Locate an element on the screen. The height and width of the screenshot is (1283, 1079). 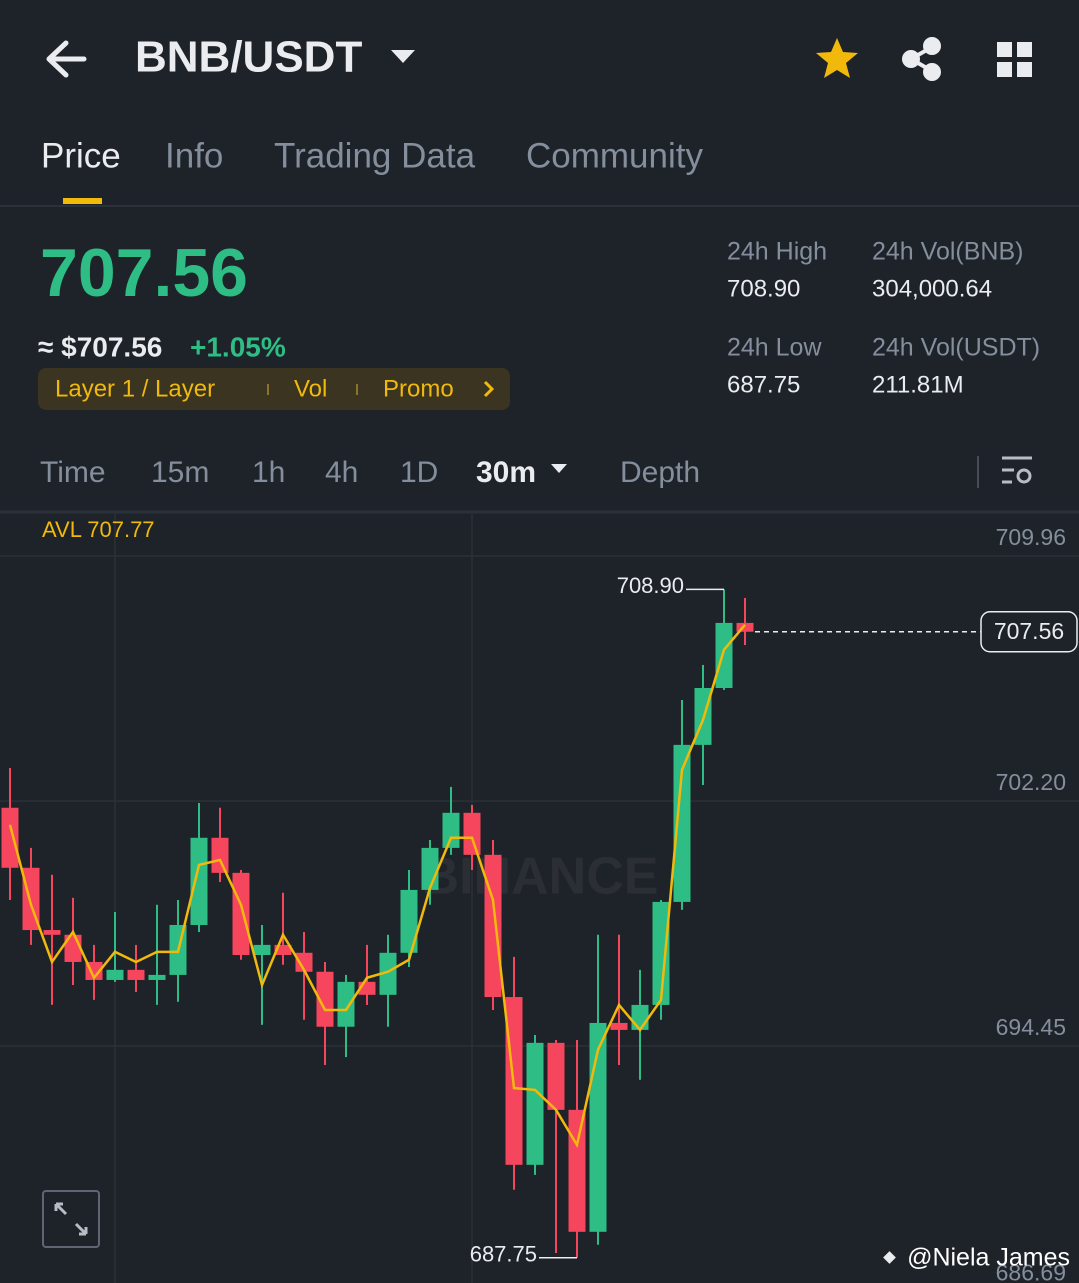
y-tick-label: 694.45 is located at coordinates (1031, 1027).